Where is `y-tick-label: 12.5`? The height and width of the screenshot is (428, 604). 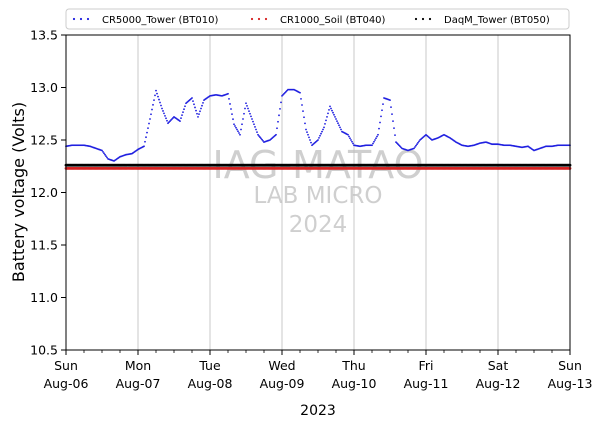
y-tick-label: 12.5 is located at coordinates (44, 140).